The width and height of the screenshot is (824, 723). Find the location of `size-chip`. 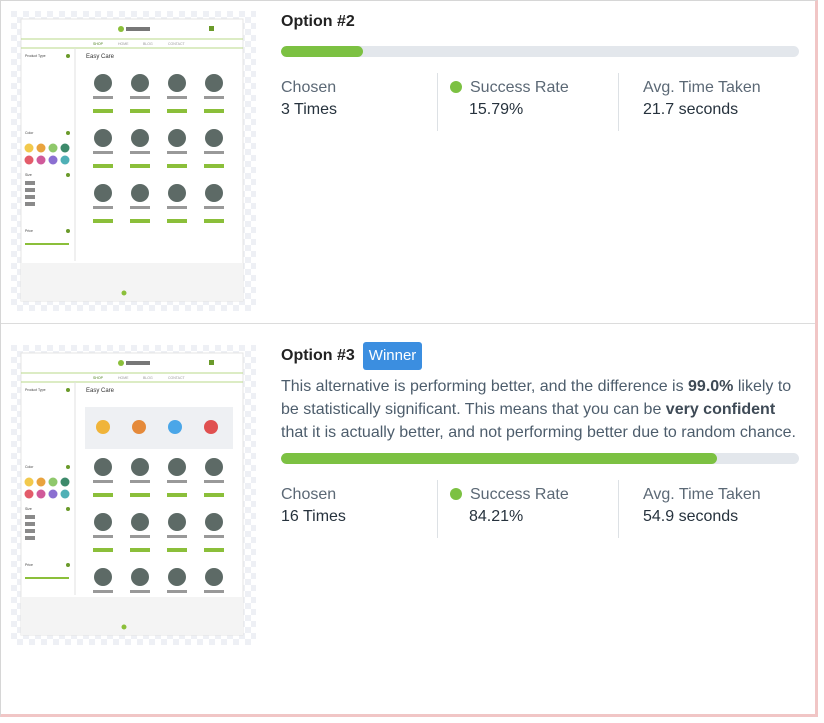

size-chip is located at coordinates (30, 517).